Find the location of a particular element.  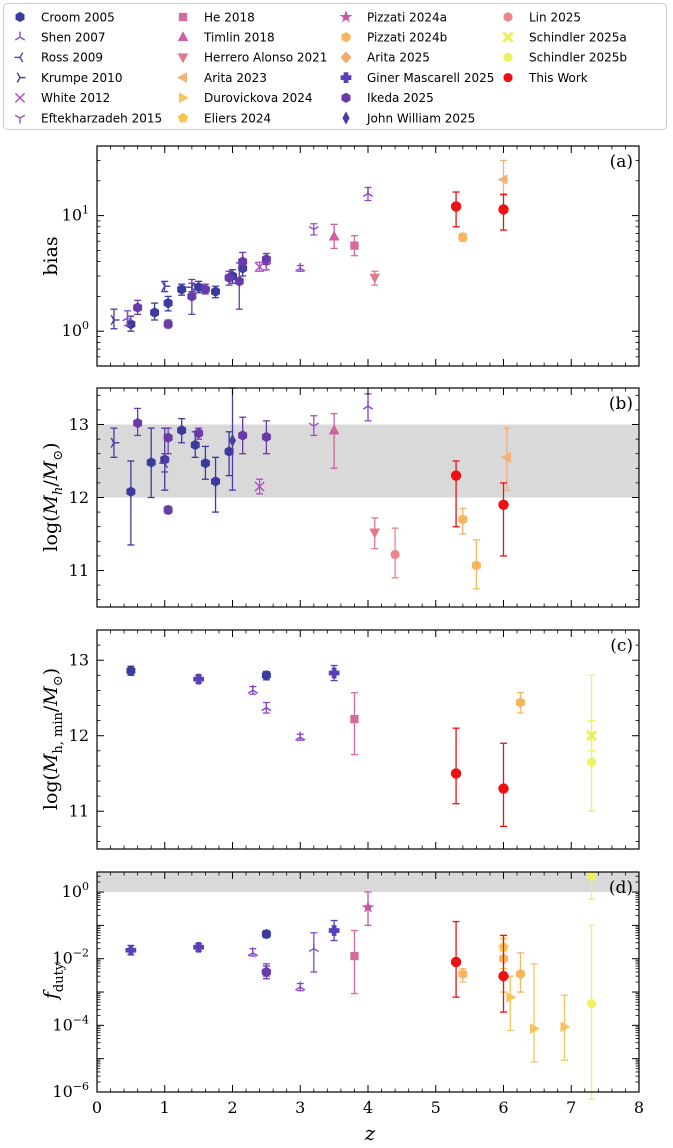

legend-item: Shen 2007 is located at coordinates (60, 38).